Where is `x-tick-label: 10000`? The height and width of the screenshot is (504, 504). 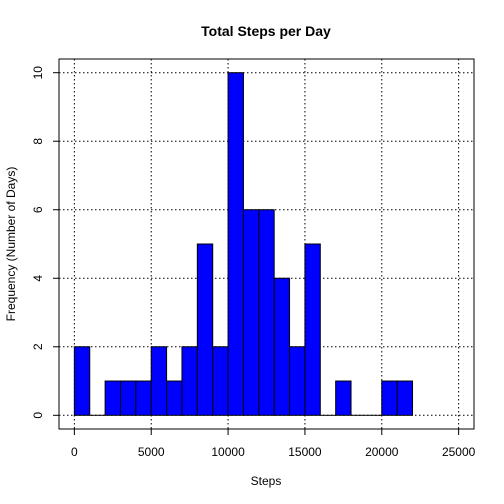
x-tick-label: 10000 is located at coordinates (228, 452).